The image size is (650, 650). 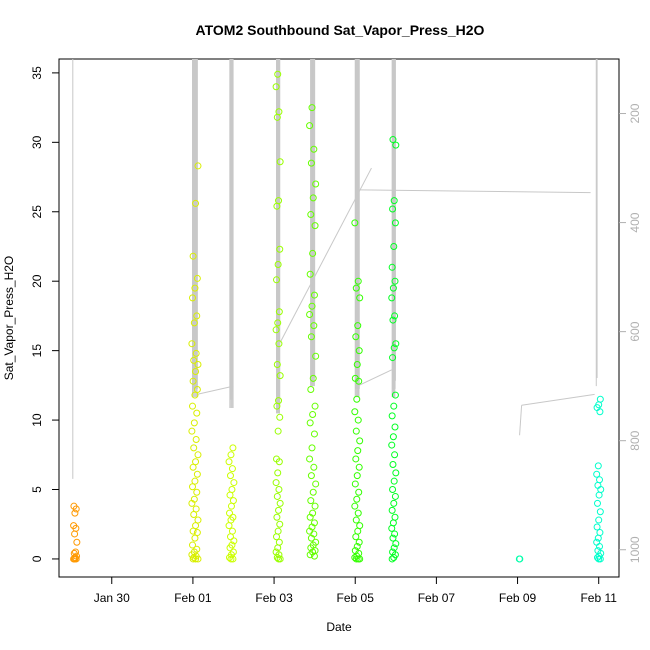 I want to click on y-tick-label: 15, so click(x=37, y=351).